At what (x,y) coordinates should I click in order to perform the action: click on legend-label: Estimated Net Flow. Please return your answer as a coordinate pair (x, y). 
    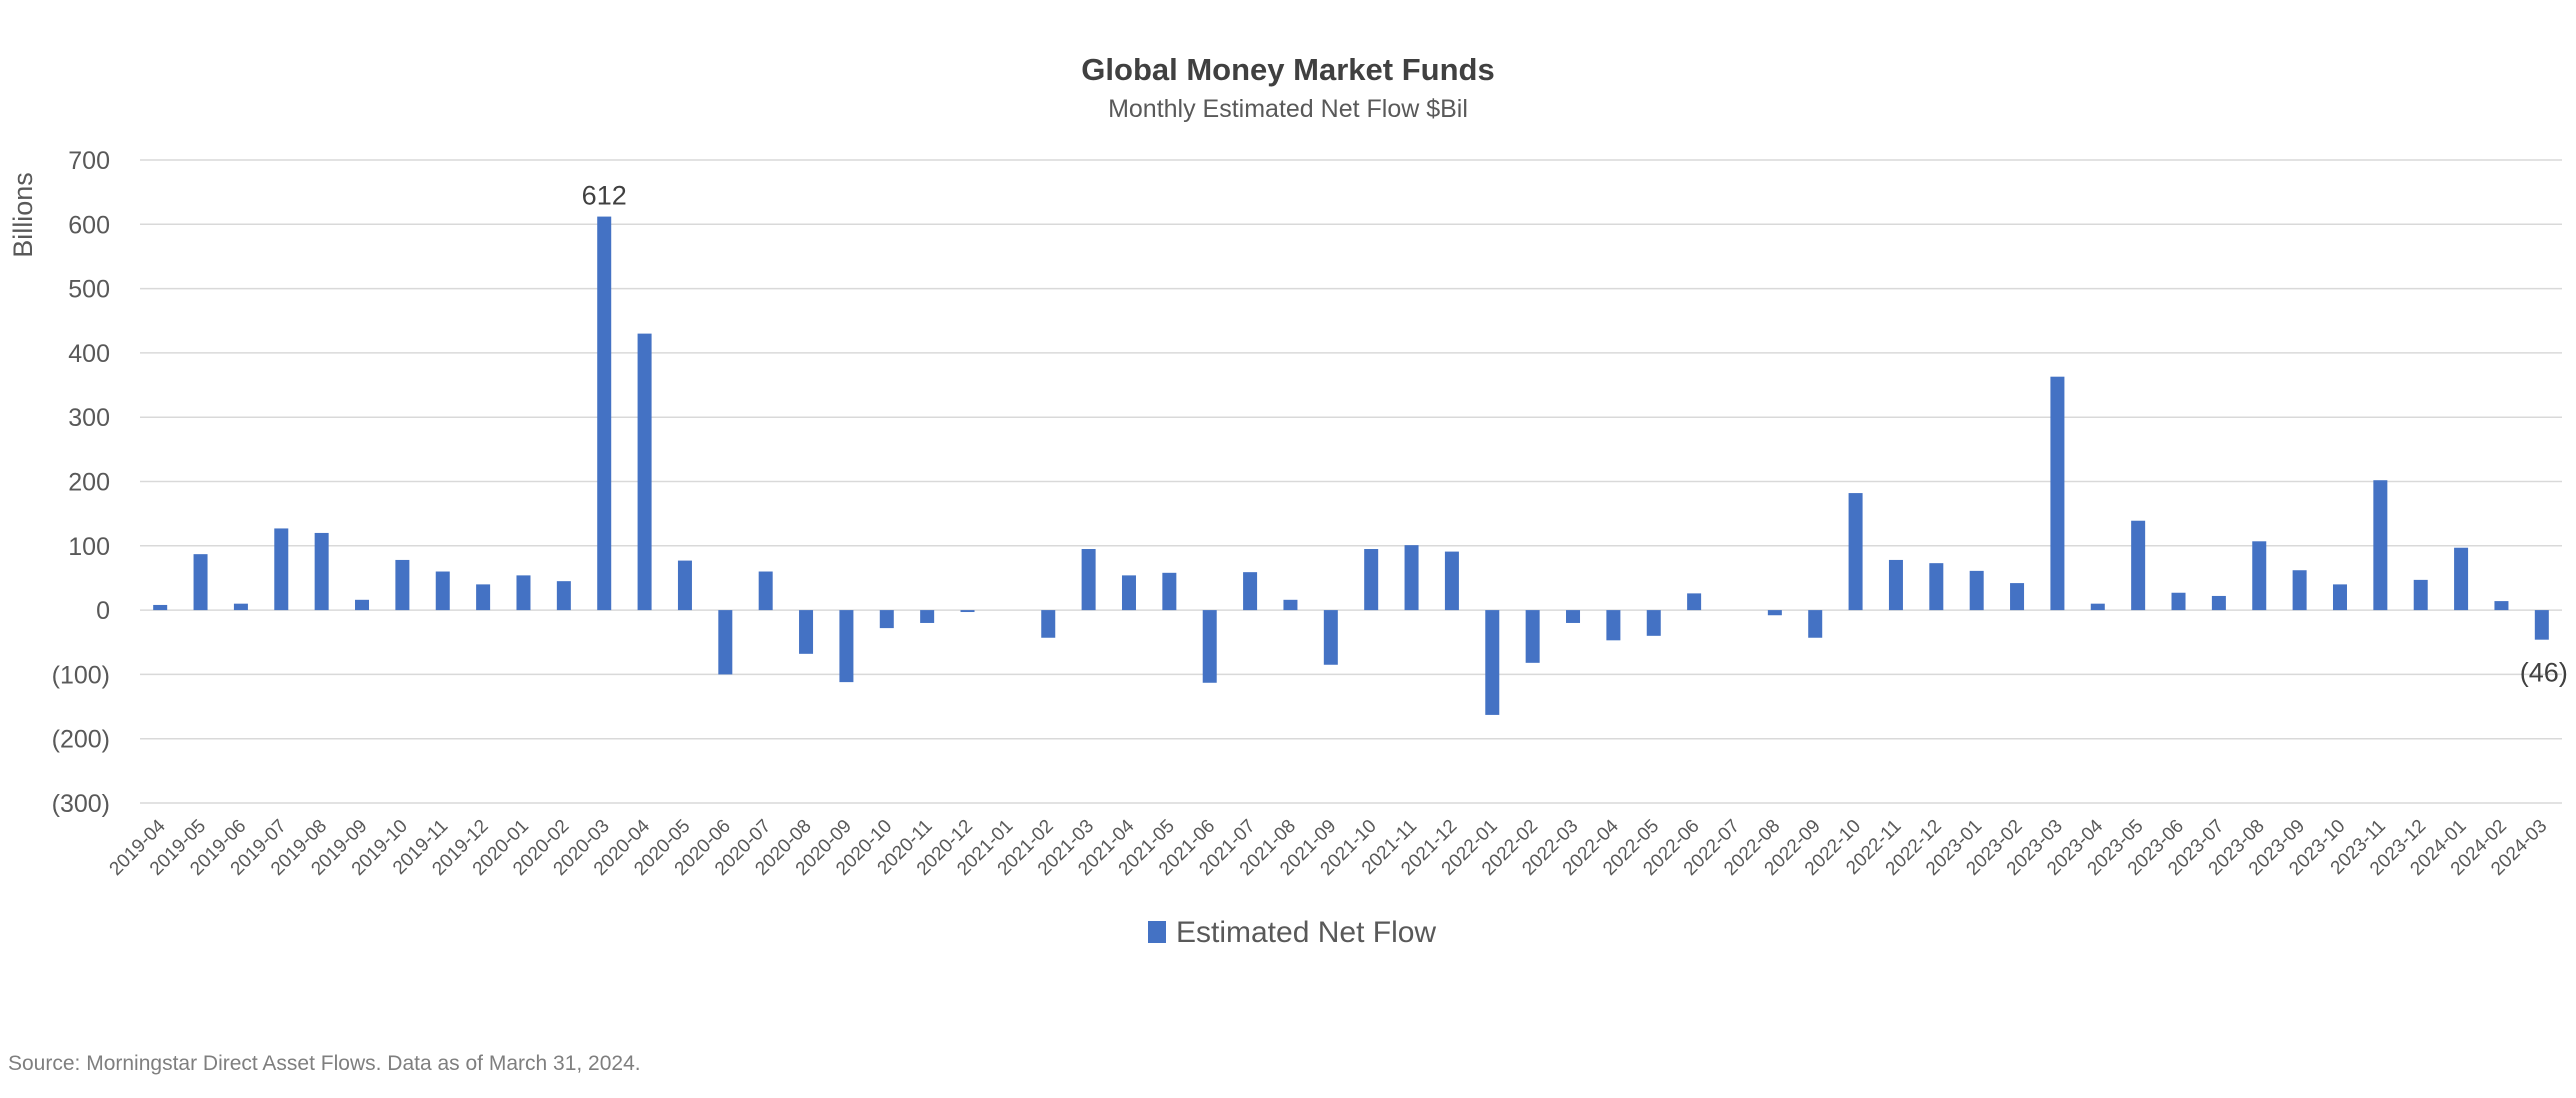
    Looking at the image, I should click on (1306, 932).